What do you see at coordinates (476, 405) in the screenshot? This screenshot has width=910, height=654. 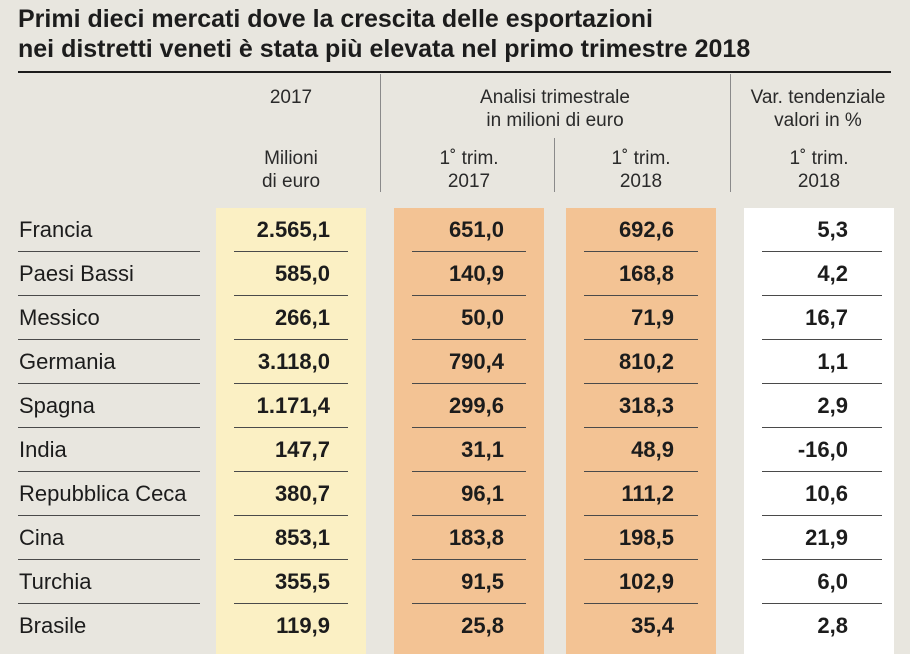 I see `cell-q2017: 299,6` at bounding box center [476, 405].